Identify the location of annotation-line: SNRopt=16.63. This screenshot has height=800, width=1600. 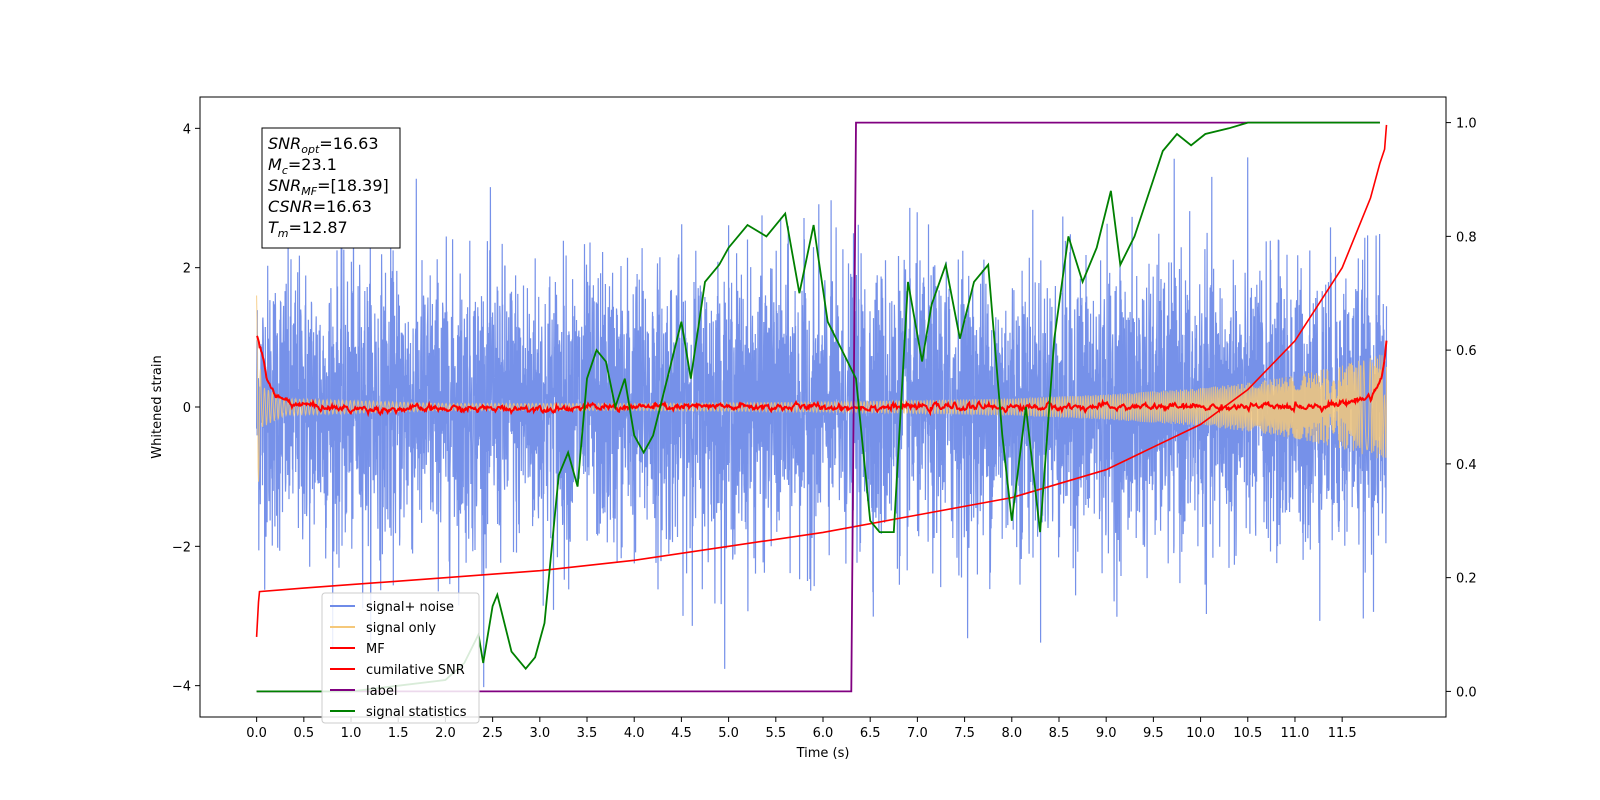
(323, 145).